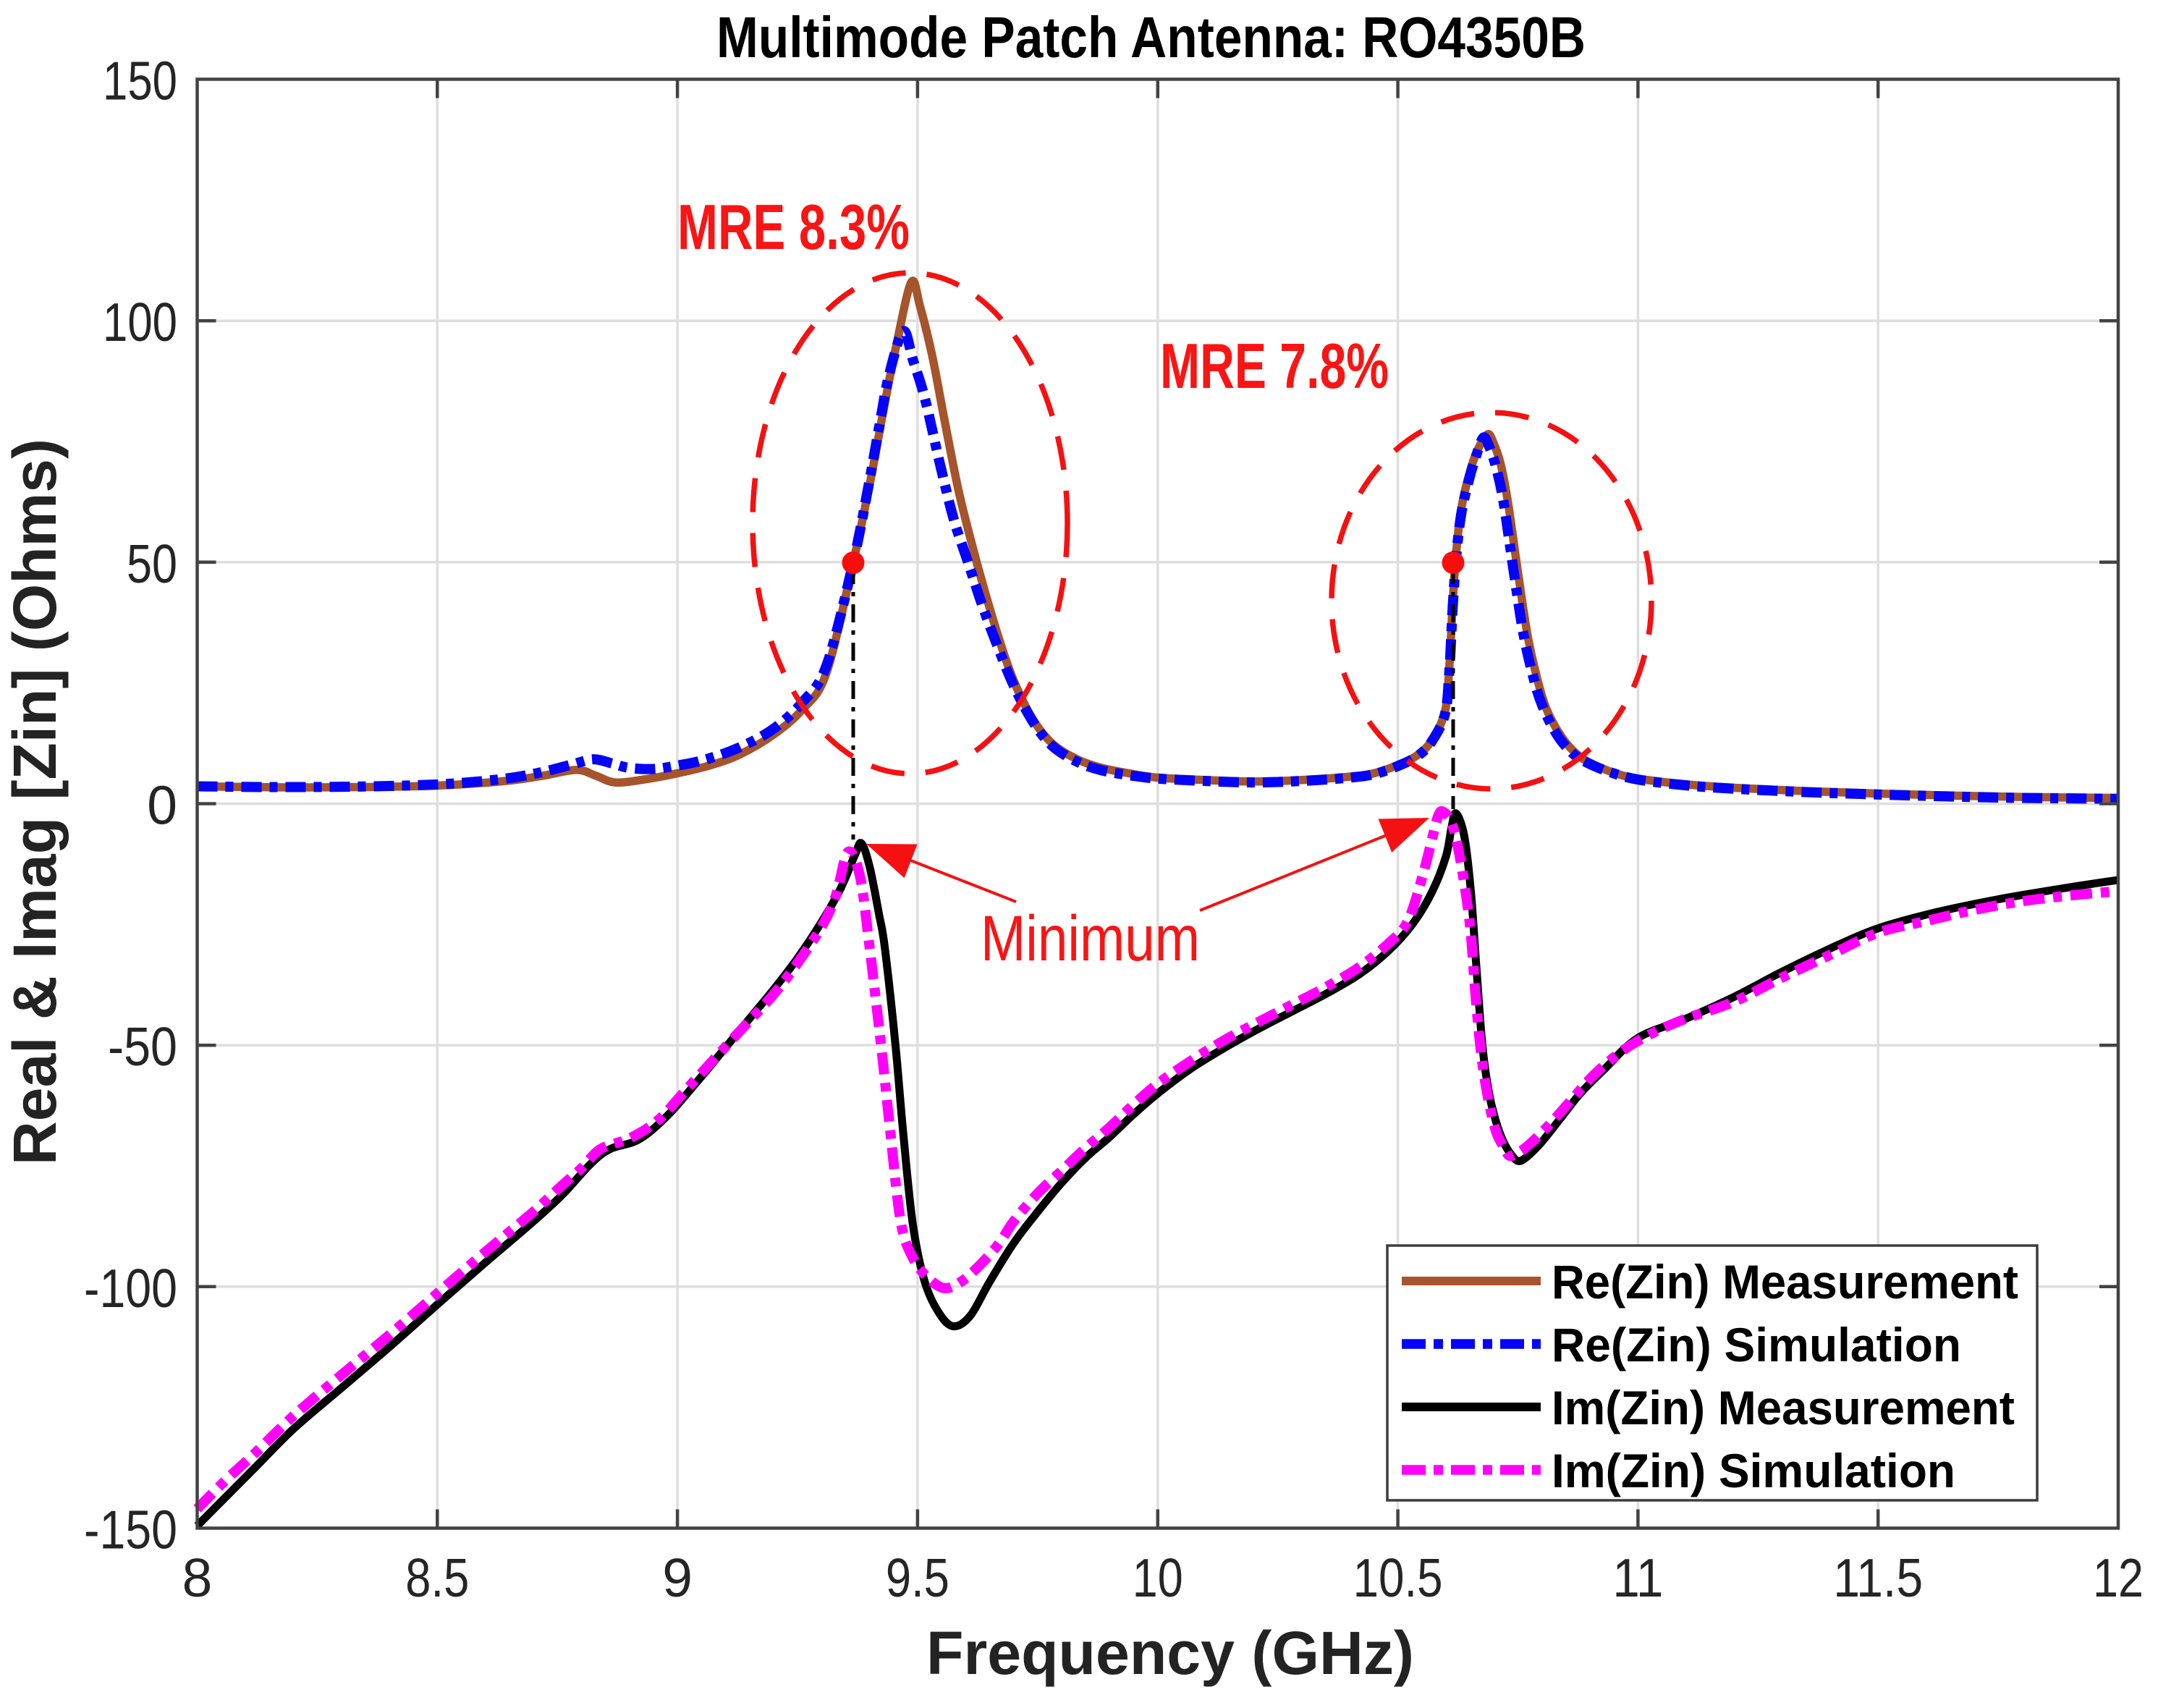 The width and height of the screenshot is (2158, 1708). I want to click on svg-text: 9, so click(677, 1578).